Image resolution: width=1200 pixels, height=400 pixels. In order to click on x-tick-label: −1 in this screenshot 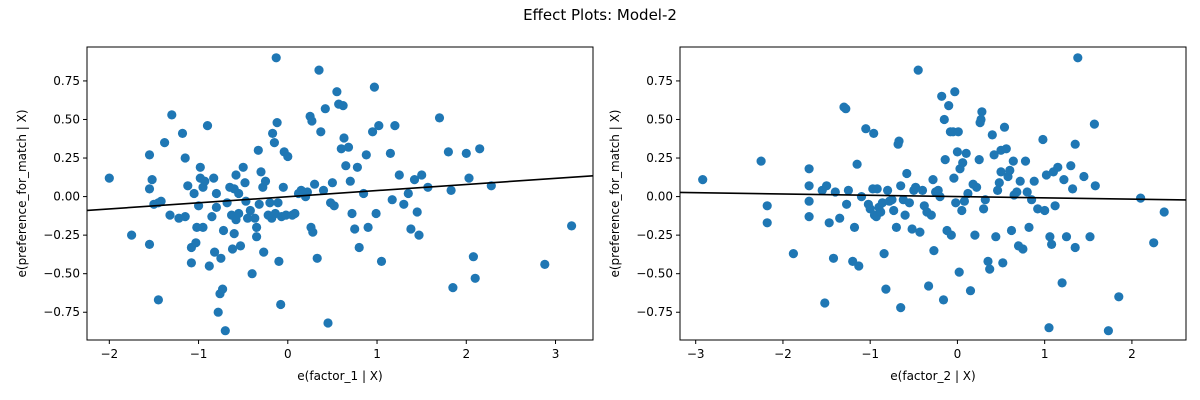, I will do `click(199, 354)`.